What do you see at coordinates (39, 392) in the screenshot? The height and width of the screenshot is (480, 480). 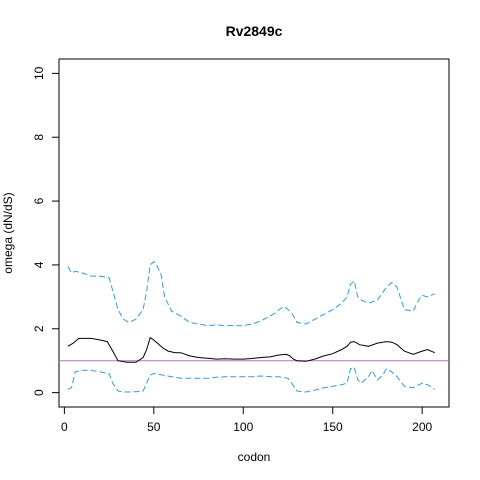 I see `y-tick-label: 0` at bounding box center [39, 392].